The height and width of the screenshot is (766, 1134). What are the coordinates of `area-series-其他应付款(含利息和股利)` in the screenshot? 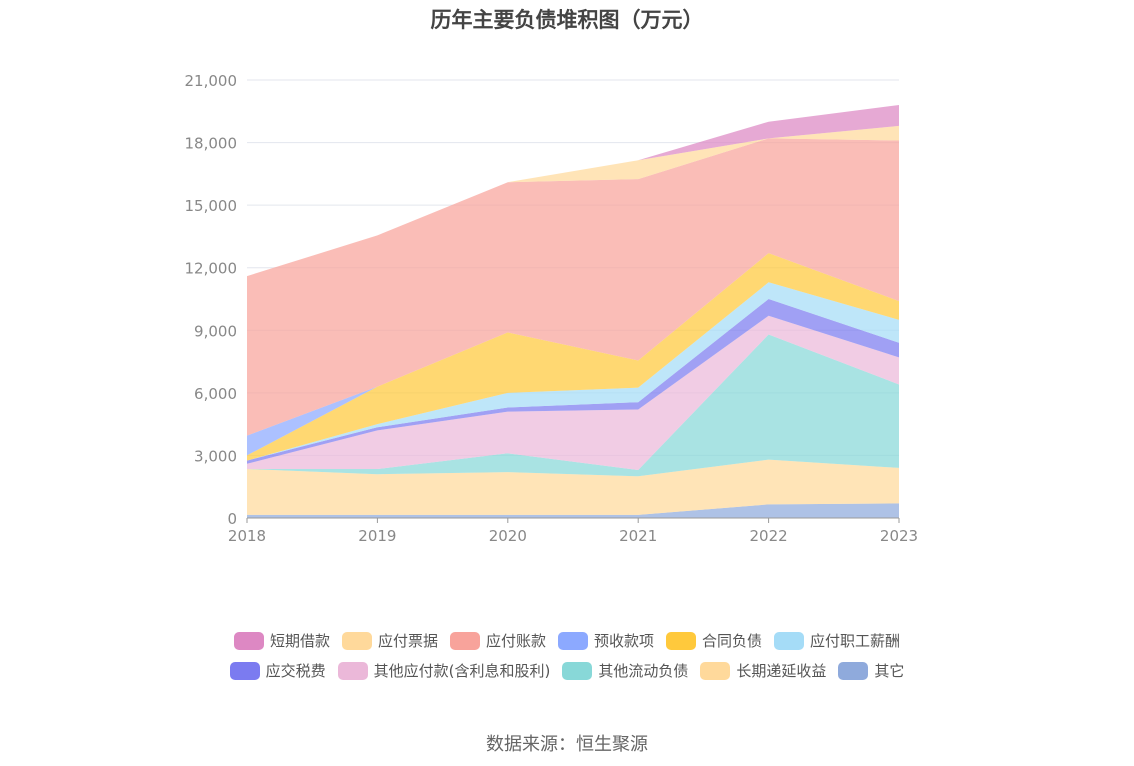 It's located at (573, 392).